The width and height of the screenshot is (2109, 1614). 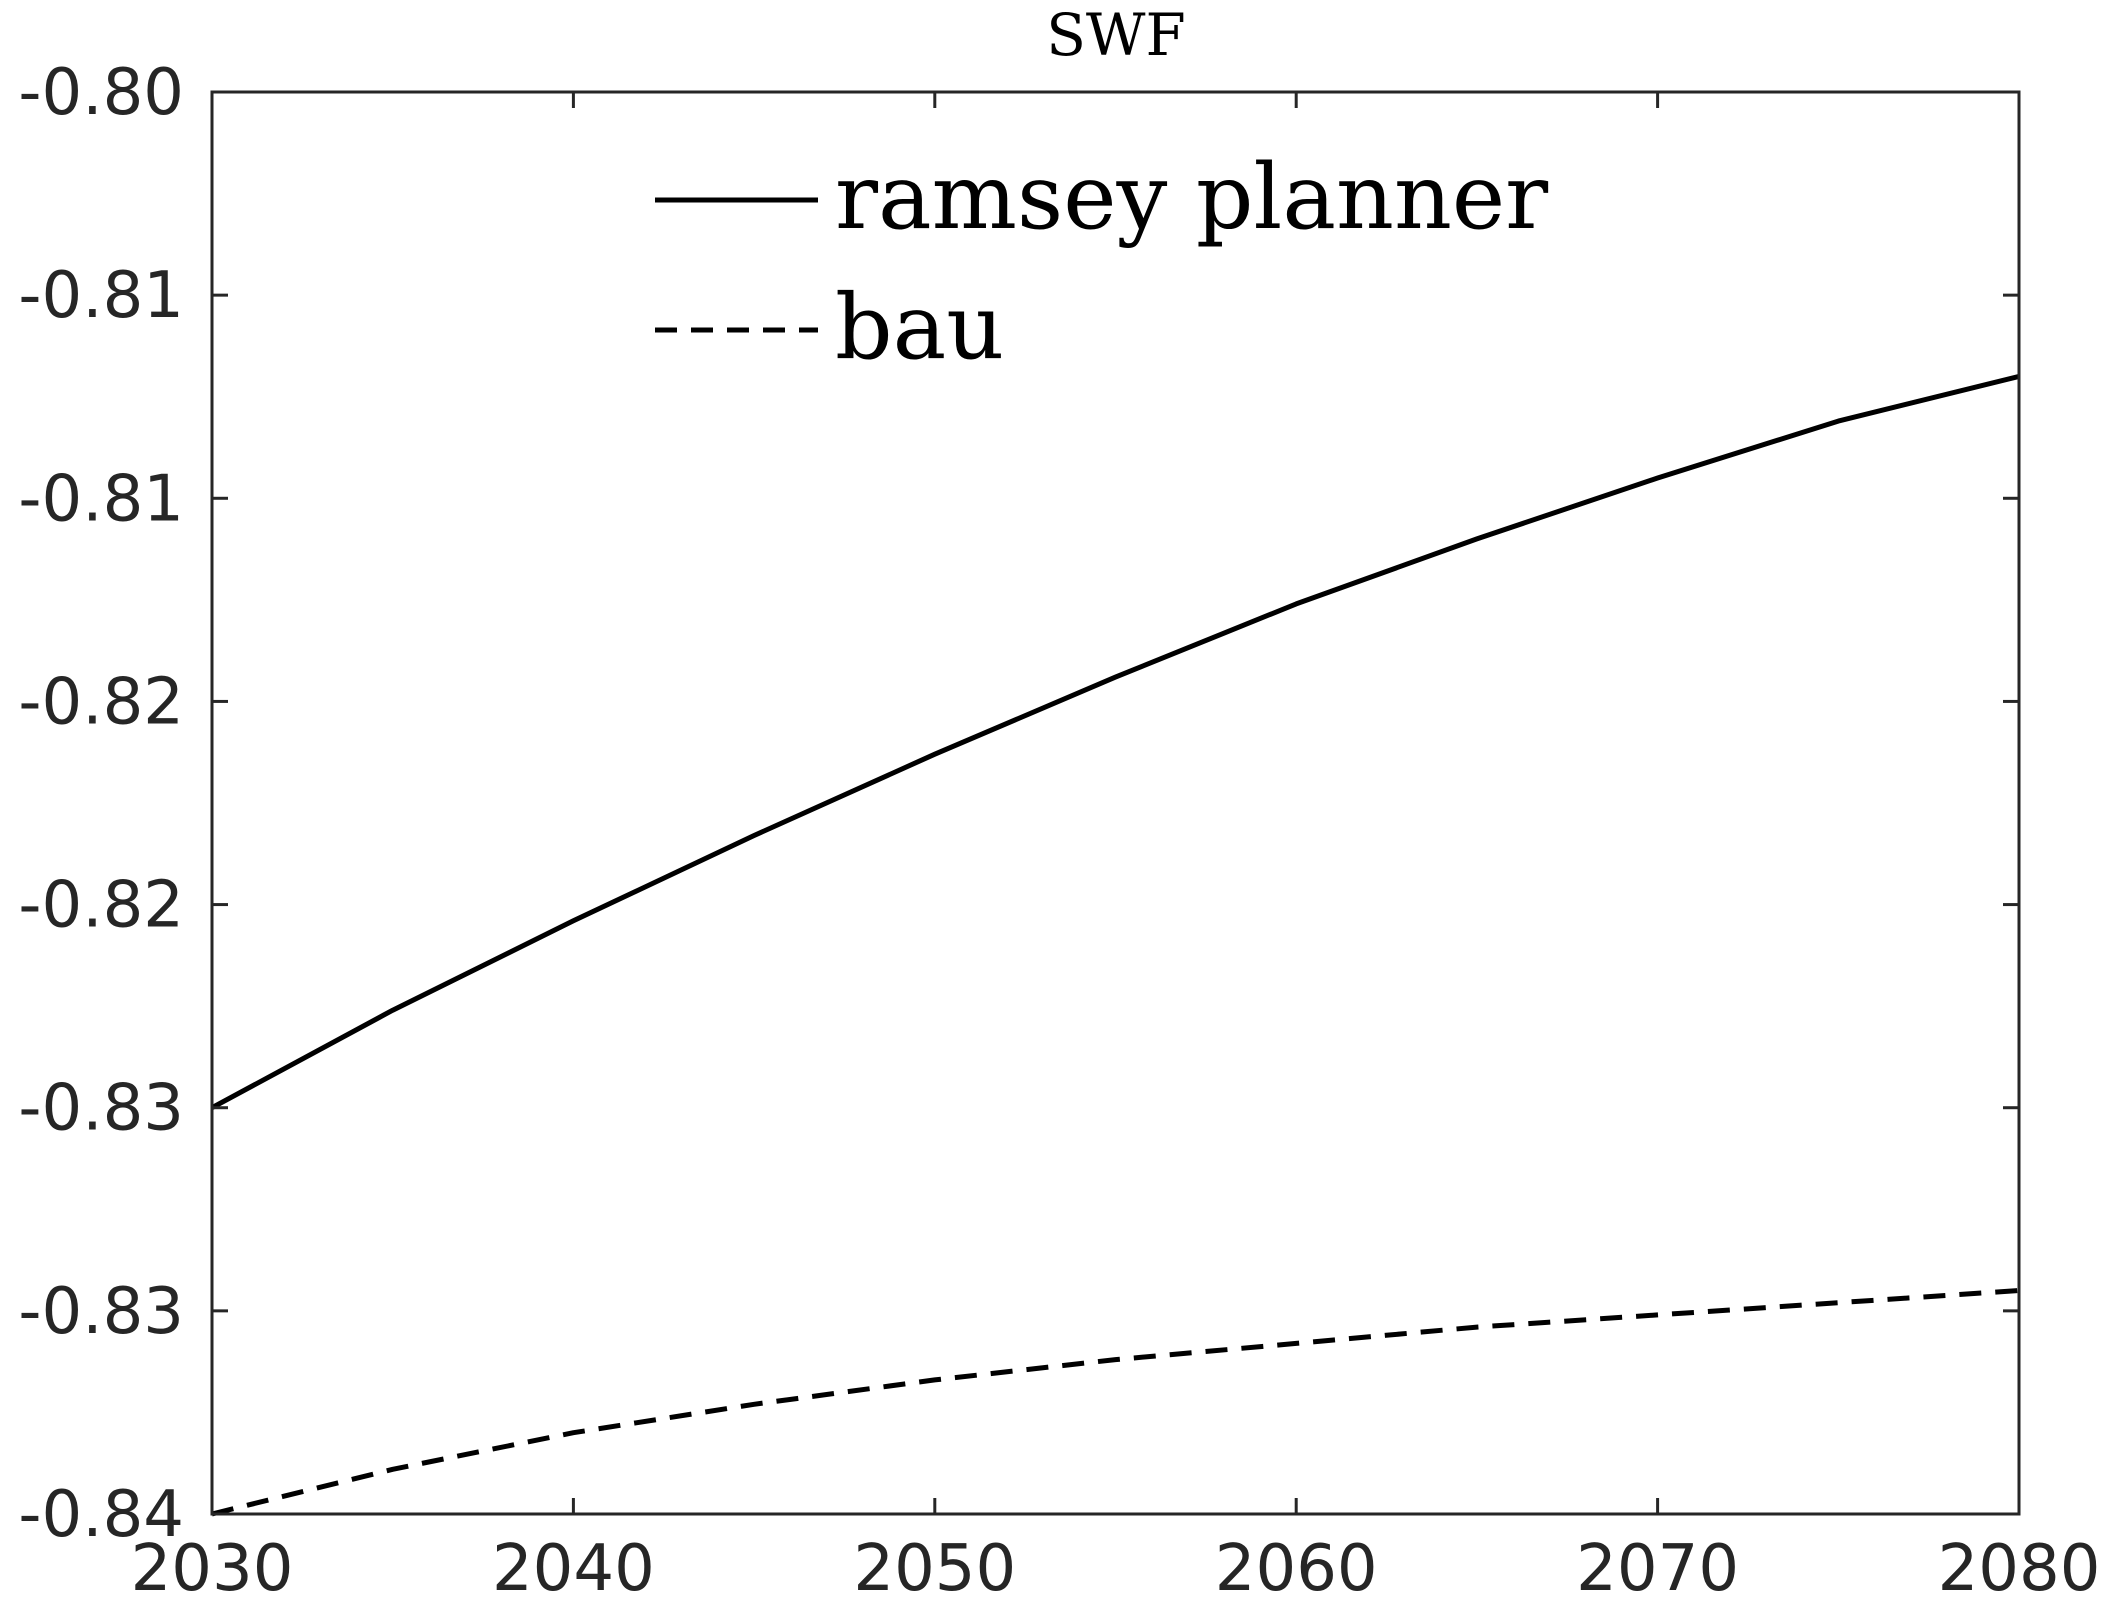 What do you see at coordinates (934, 1569) in the screenshot?
I see `x-tick-label: 2050` at bounding box center [934, 1569].